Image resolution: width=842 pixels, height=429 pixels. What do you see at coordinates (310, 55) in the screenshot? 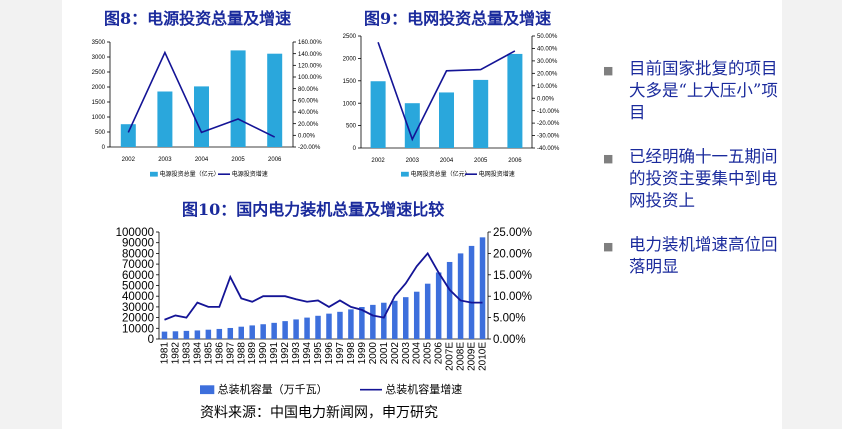
I see `right-tick-label: 140.00%` at bounding box center [310, 55].